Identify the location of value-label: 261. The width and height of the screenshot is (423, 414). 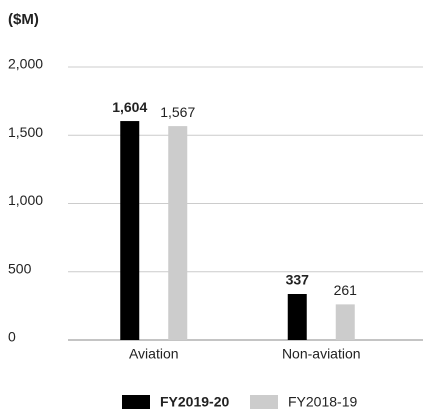
(346, 290).